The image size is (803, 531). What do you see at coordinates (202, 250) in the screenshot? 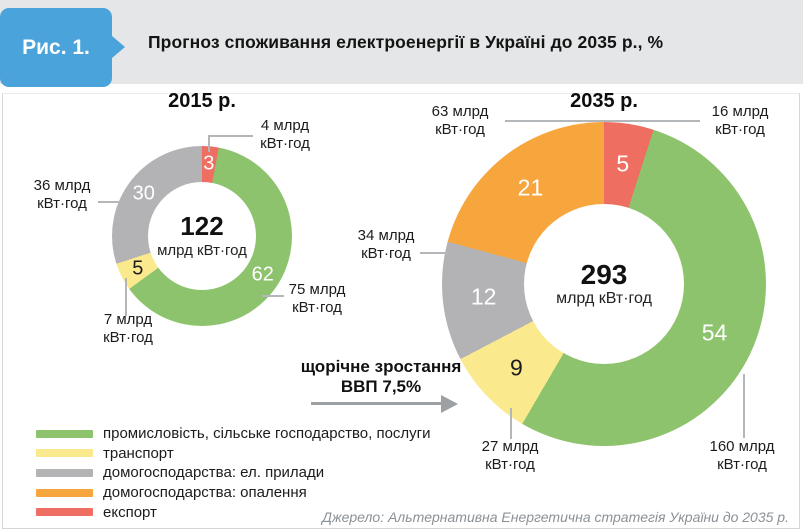
I see `donut-2015-unit: млрд кВт·год` at bounding box center [202, 250].